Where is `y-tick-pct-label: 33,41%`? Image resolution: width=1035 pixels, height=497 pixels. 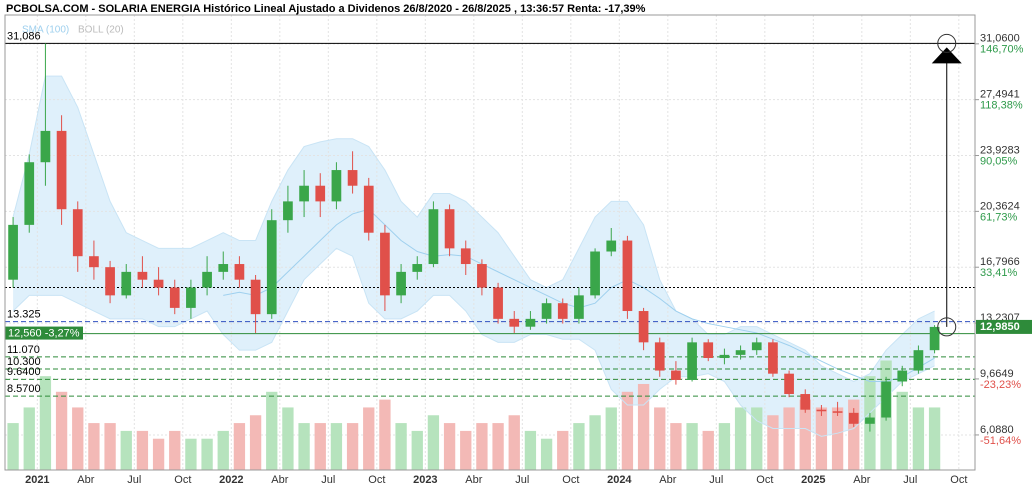 y-tick-pct-label: 33,41% is located at coordinates (999, 273).